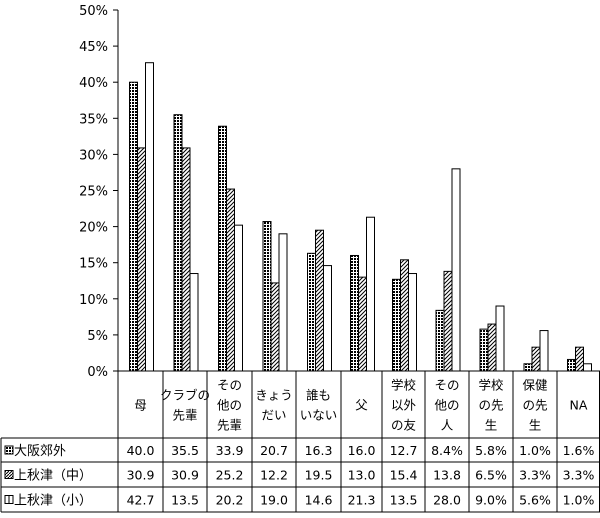 This screenshot has width=600, height=518. I want to click on table-cell: 12.2, so click(274, 475).